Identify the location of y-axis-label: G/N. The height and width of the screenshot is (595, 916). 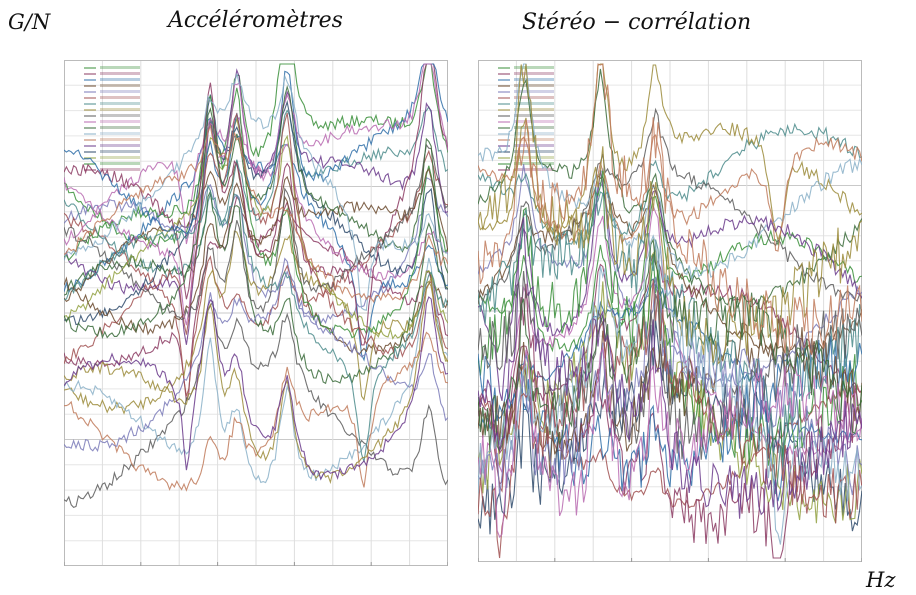
(29, 22).